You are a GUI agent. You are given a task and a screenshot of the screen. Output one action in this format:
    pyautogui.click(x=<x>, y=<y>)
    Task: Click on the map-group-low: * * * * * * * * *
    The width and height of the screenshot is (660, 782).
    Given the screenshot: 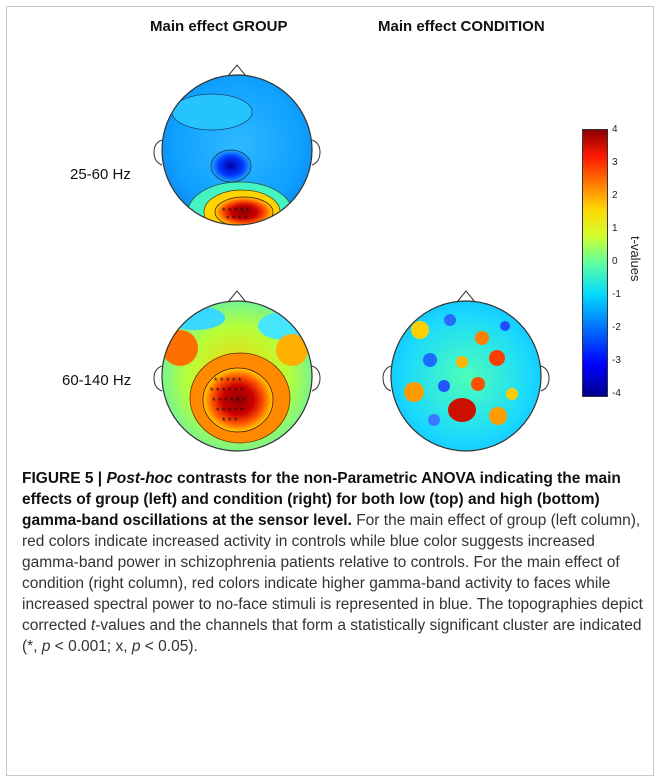 What is the action you would take?
    pyautogui.click(x=237, y=145)
    